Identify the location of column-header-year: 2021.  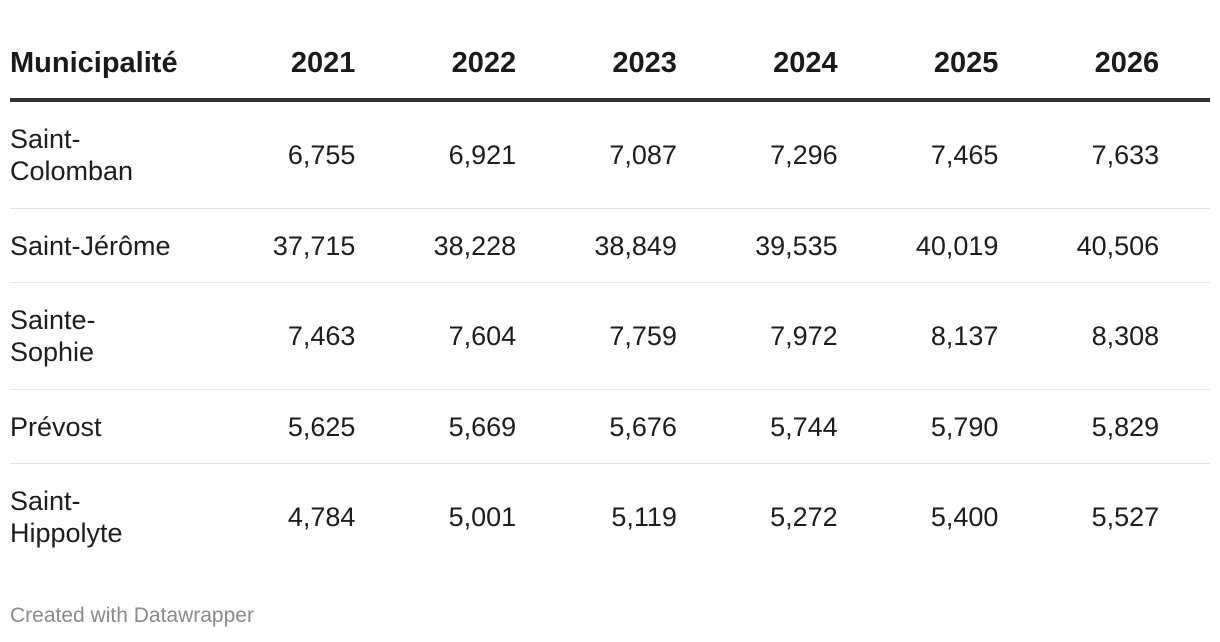
(275, 65).